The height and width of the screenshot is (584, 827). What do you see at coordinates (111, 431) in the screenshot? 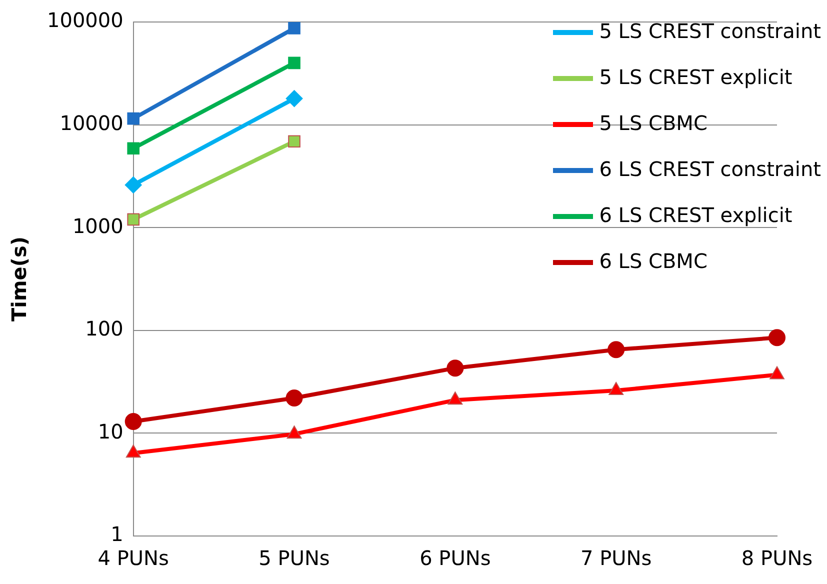
I see `y-tick-label: 10` at bounding box center [111, 431].